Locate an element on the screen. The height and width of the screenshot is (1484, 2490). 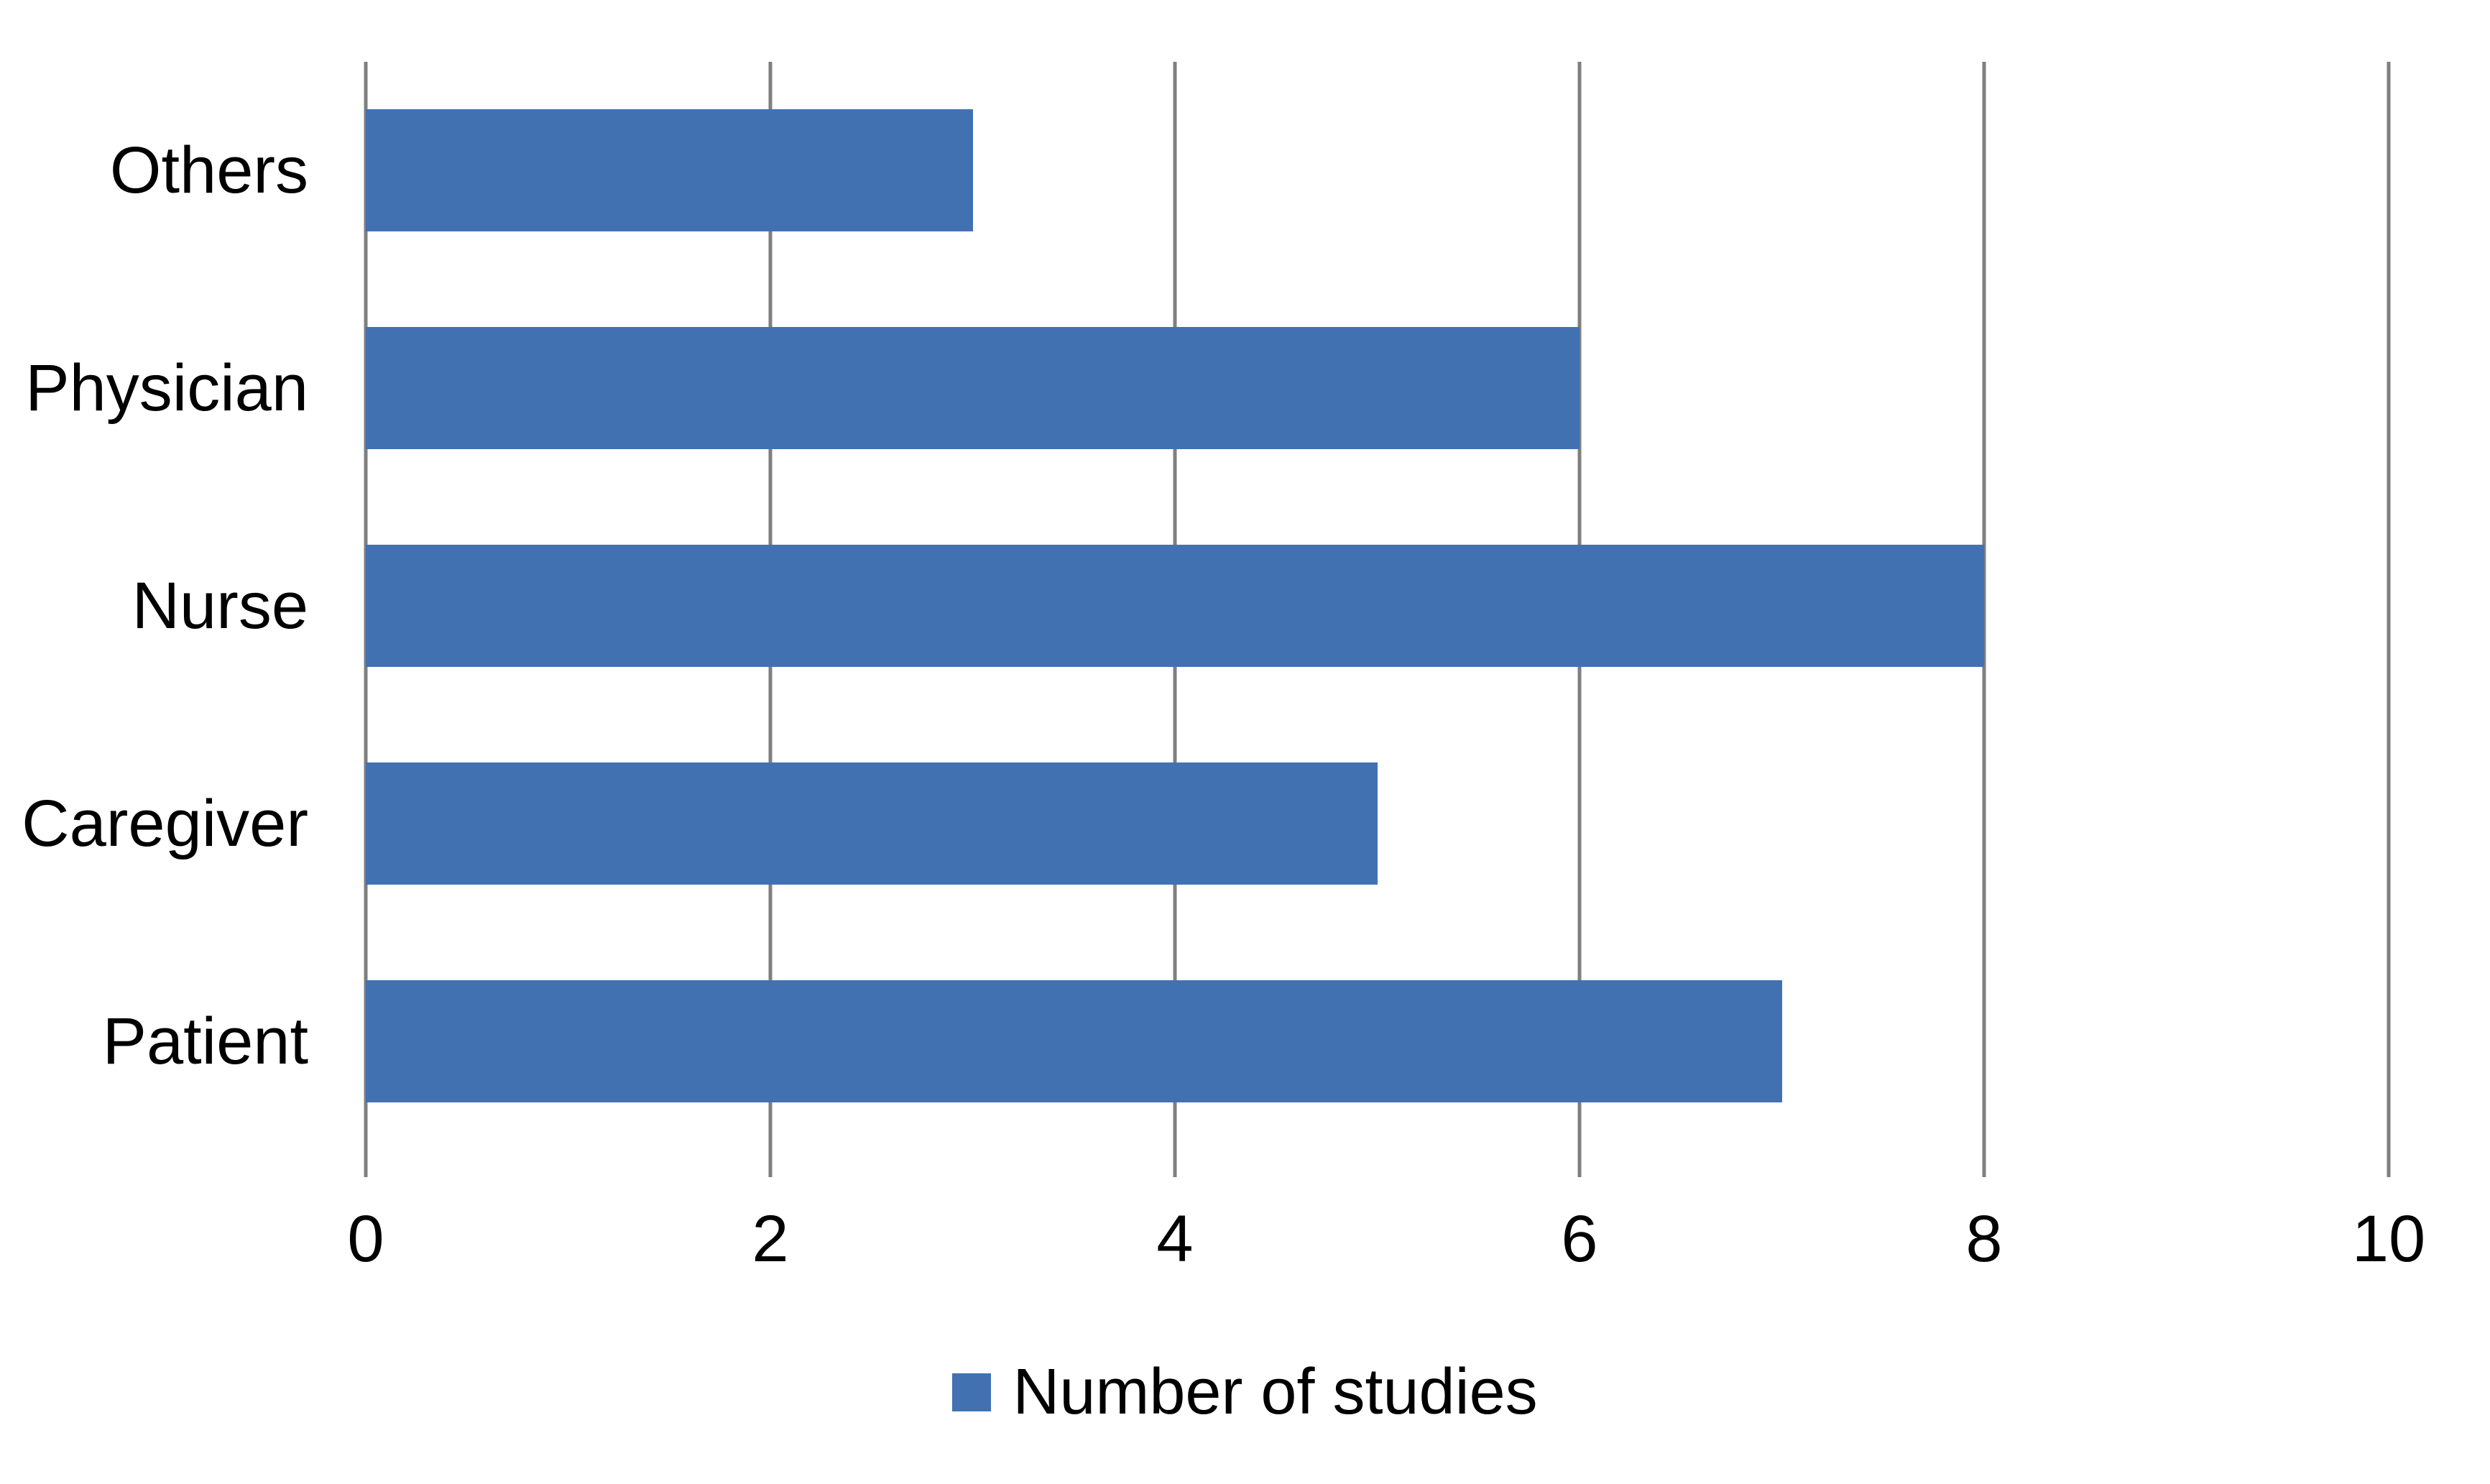
bar-nurse is located at coordinates (1175, 606).